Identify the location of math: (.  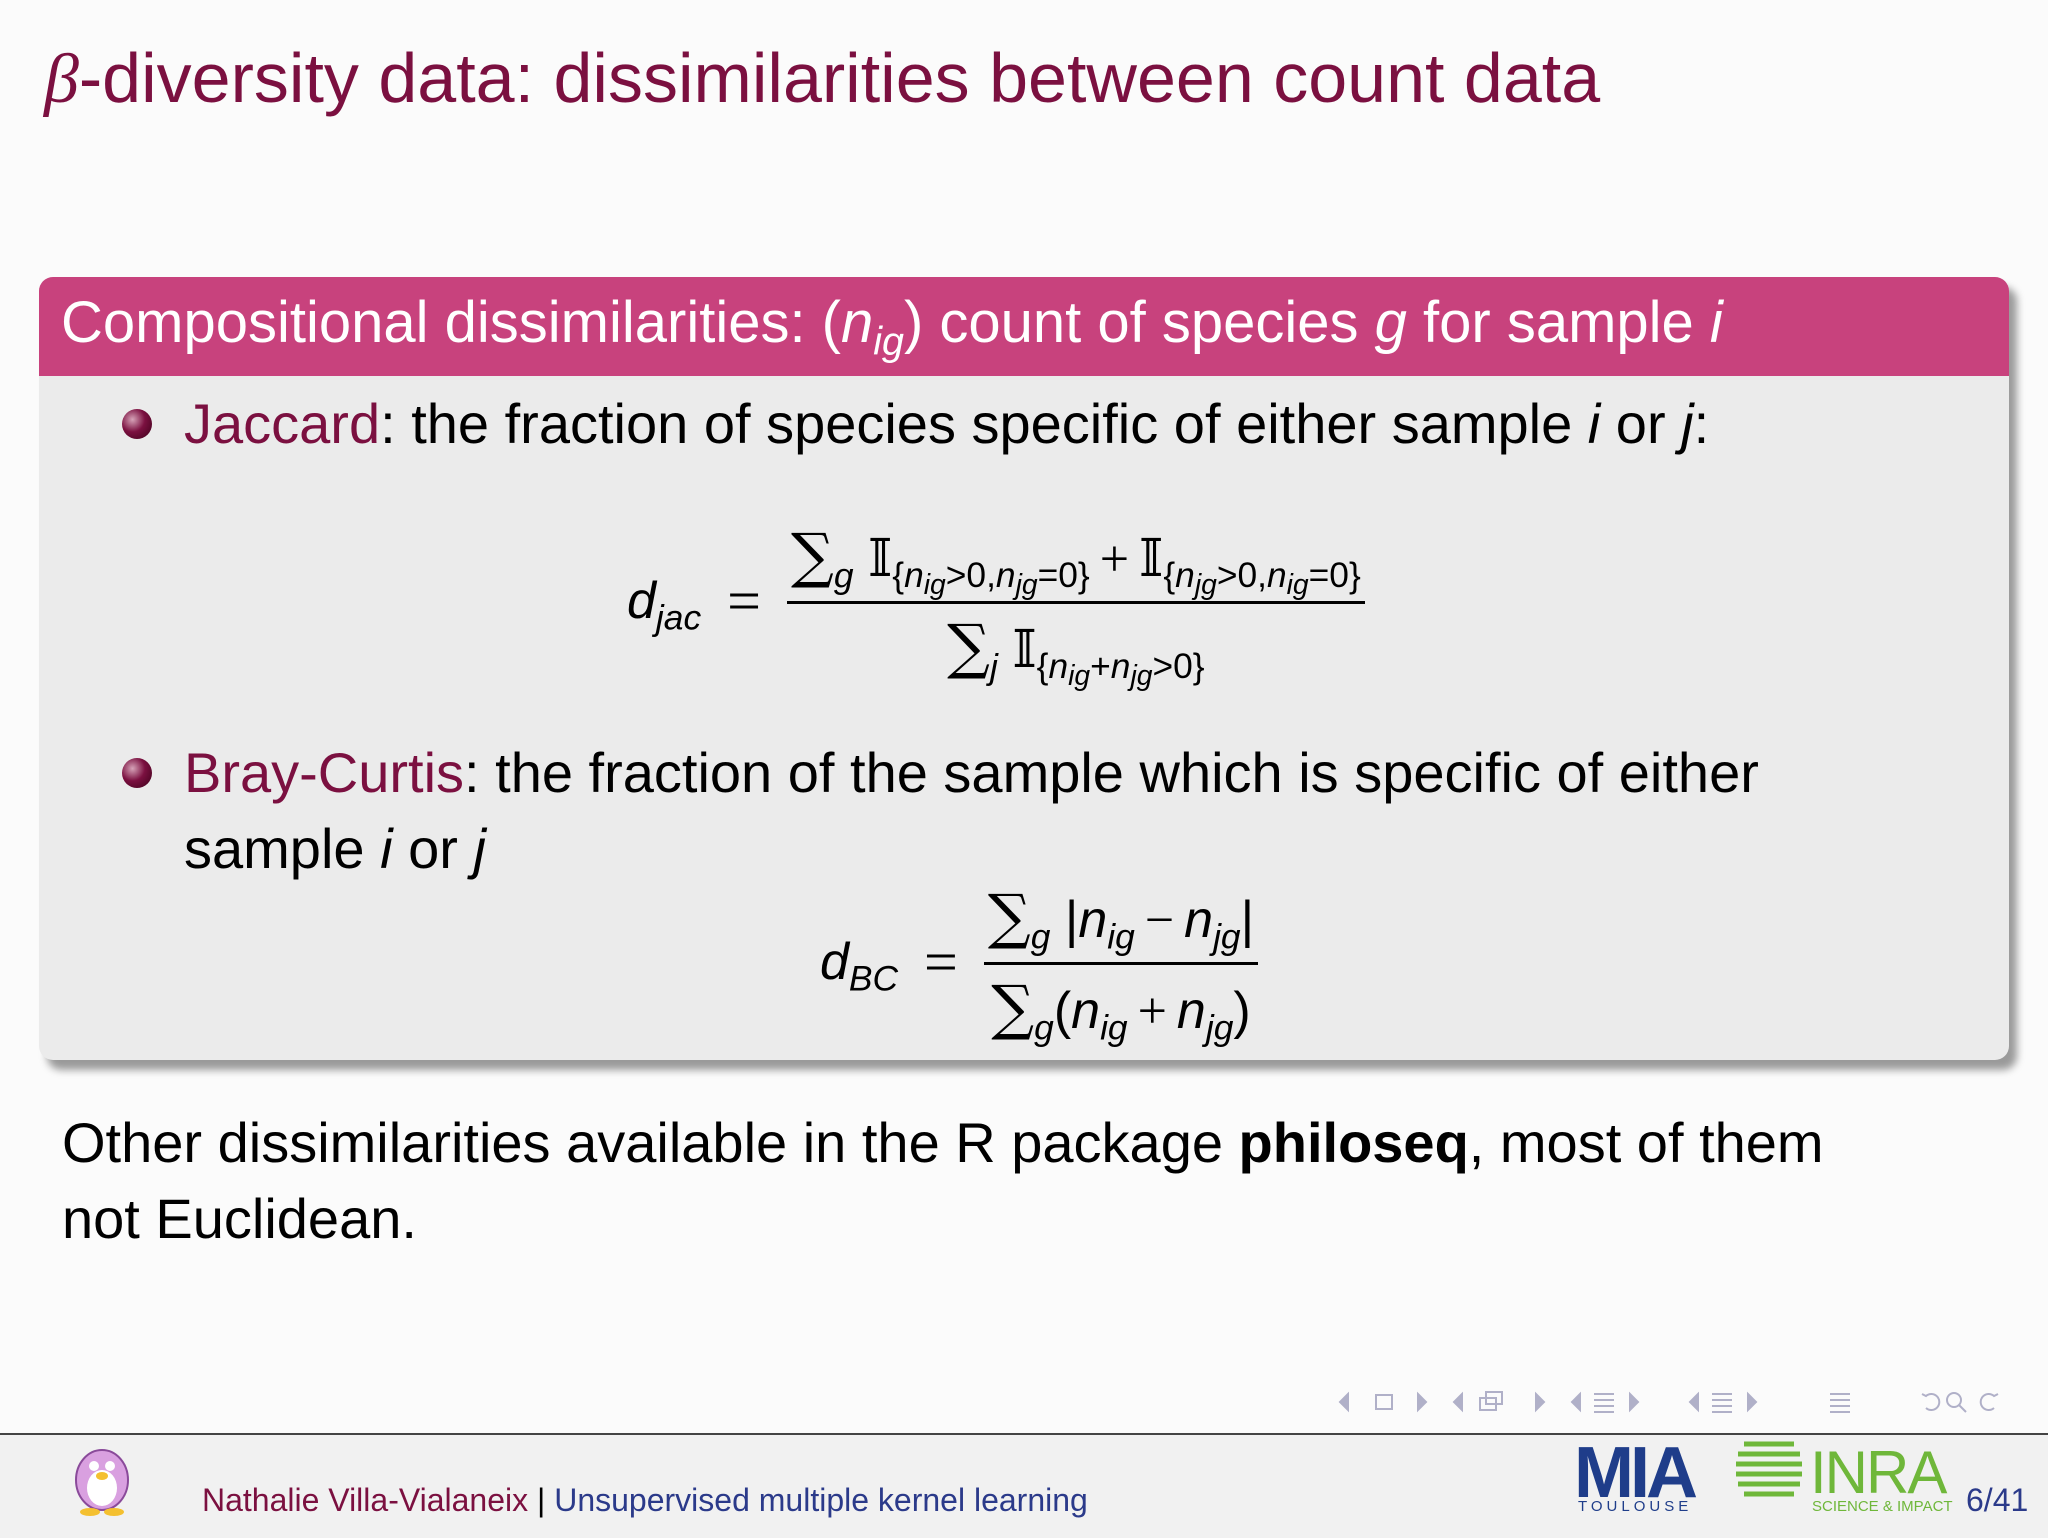
(1062, 1010).